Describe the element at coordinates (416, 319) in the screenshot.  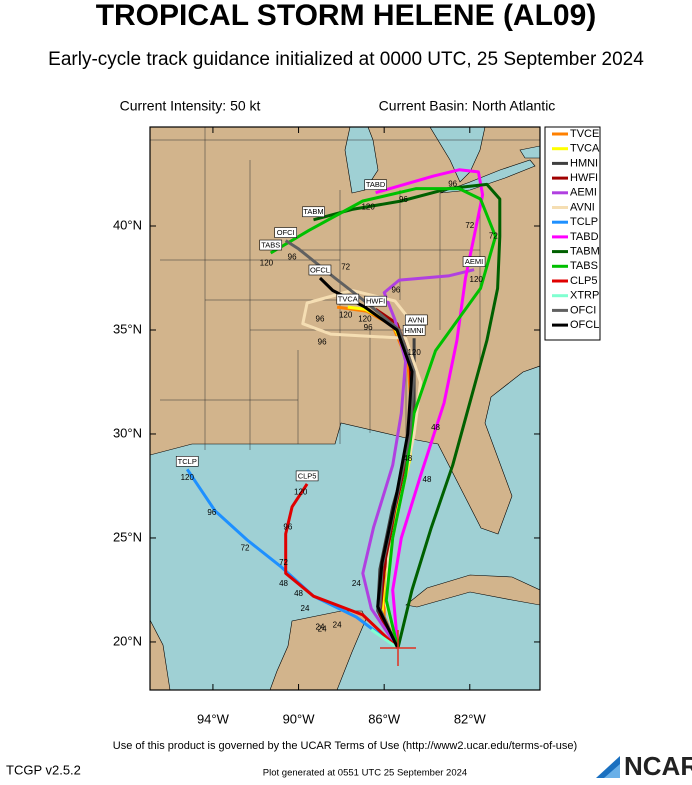
I see `track-label: AVNI` at that location.